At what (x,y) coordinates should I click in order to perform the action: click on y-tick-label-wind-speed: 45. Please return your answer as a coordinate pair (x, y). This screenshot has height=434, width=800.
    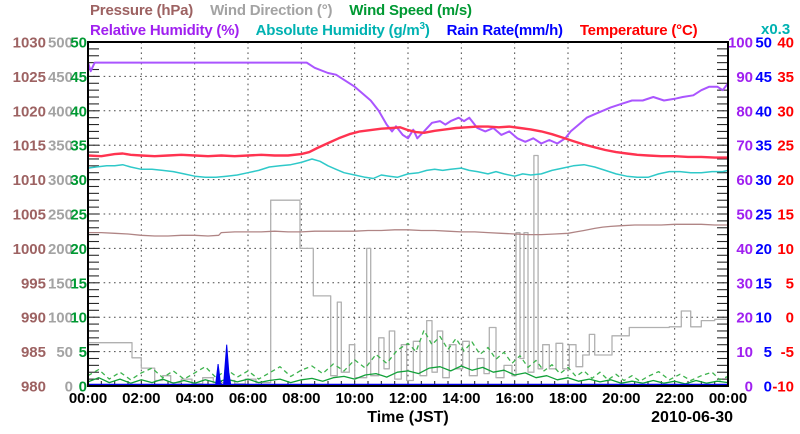
    Looking at the image, I should click on (78, 77).